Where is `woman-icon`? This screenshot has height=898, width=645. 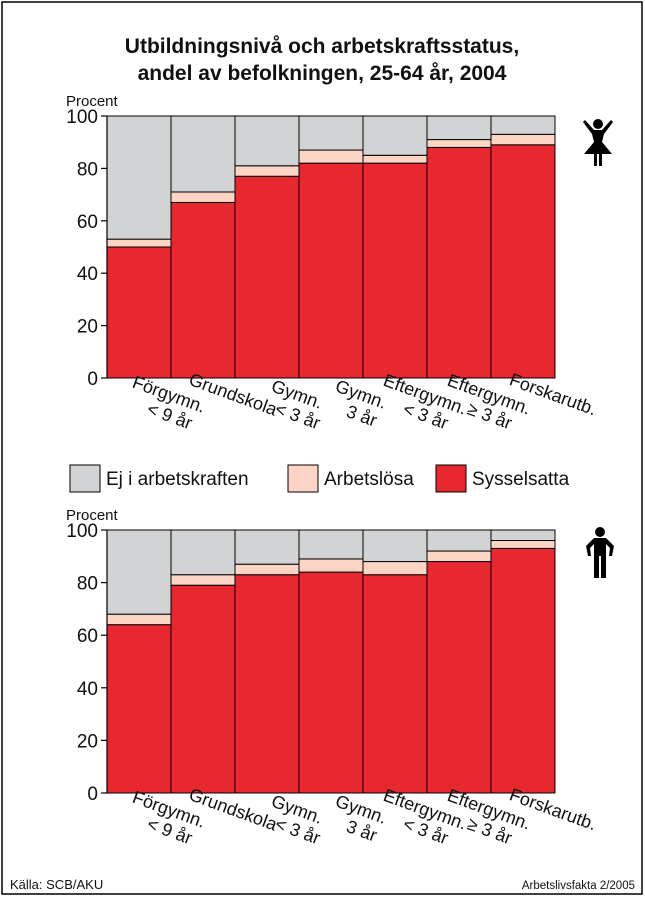
woman-icon is located at coordinates (598, 142).